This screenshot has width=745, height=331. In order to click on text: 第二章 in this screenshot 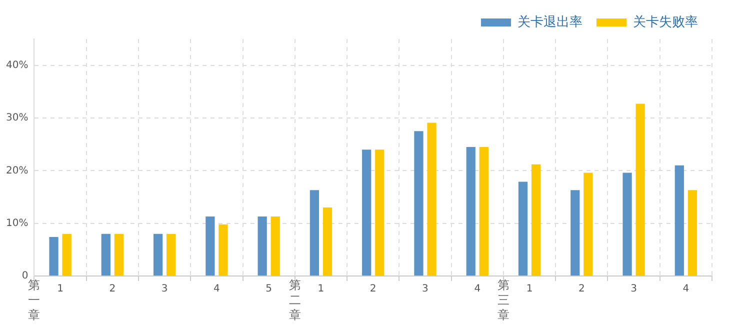, I will do `click(294, 300)`.